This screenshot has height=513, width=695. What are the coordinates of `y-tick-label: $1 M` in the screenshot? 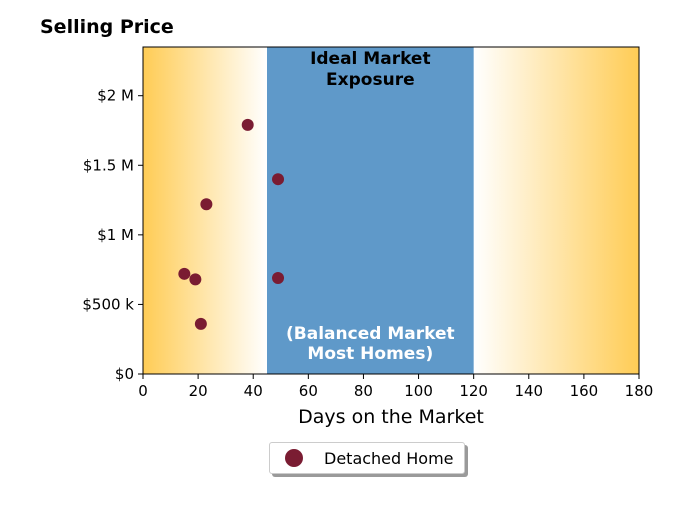 It's located at (115, 235).